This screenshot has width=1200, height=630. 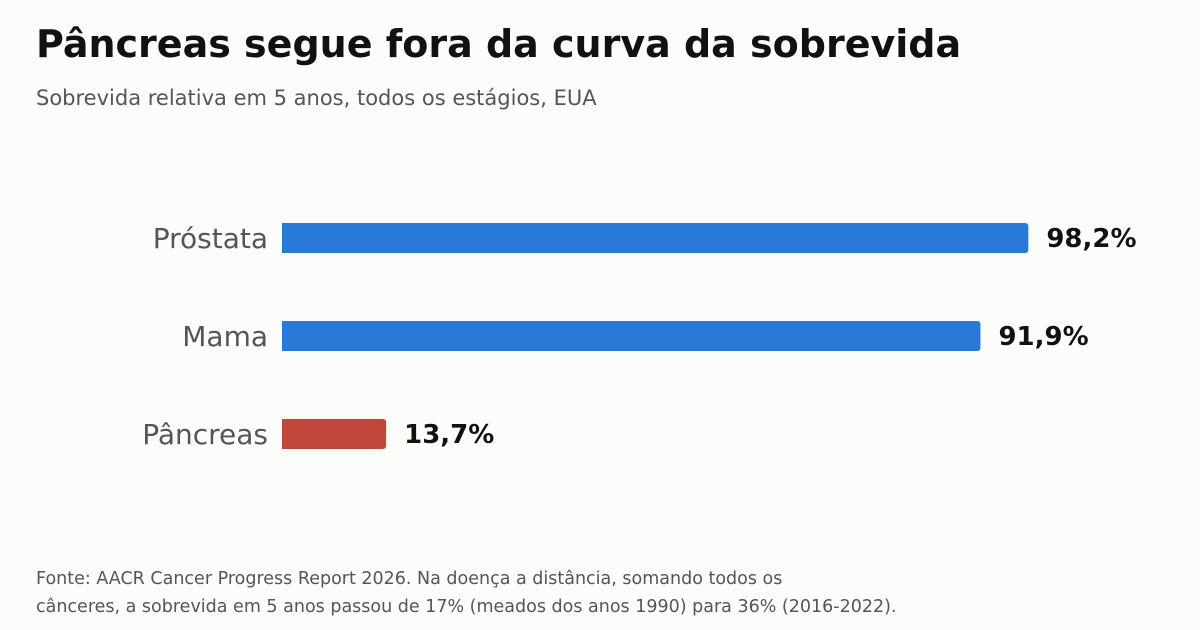 What do you see at coordinates (210, 238) in the screenshot?
I see `category-label-prostata: Próstata` at bounding box center [210, 238].